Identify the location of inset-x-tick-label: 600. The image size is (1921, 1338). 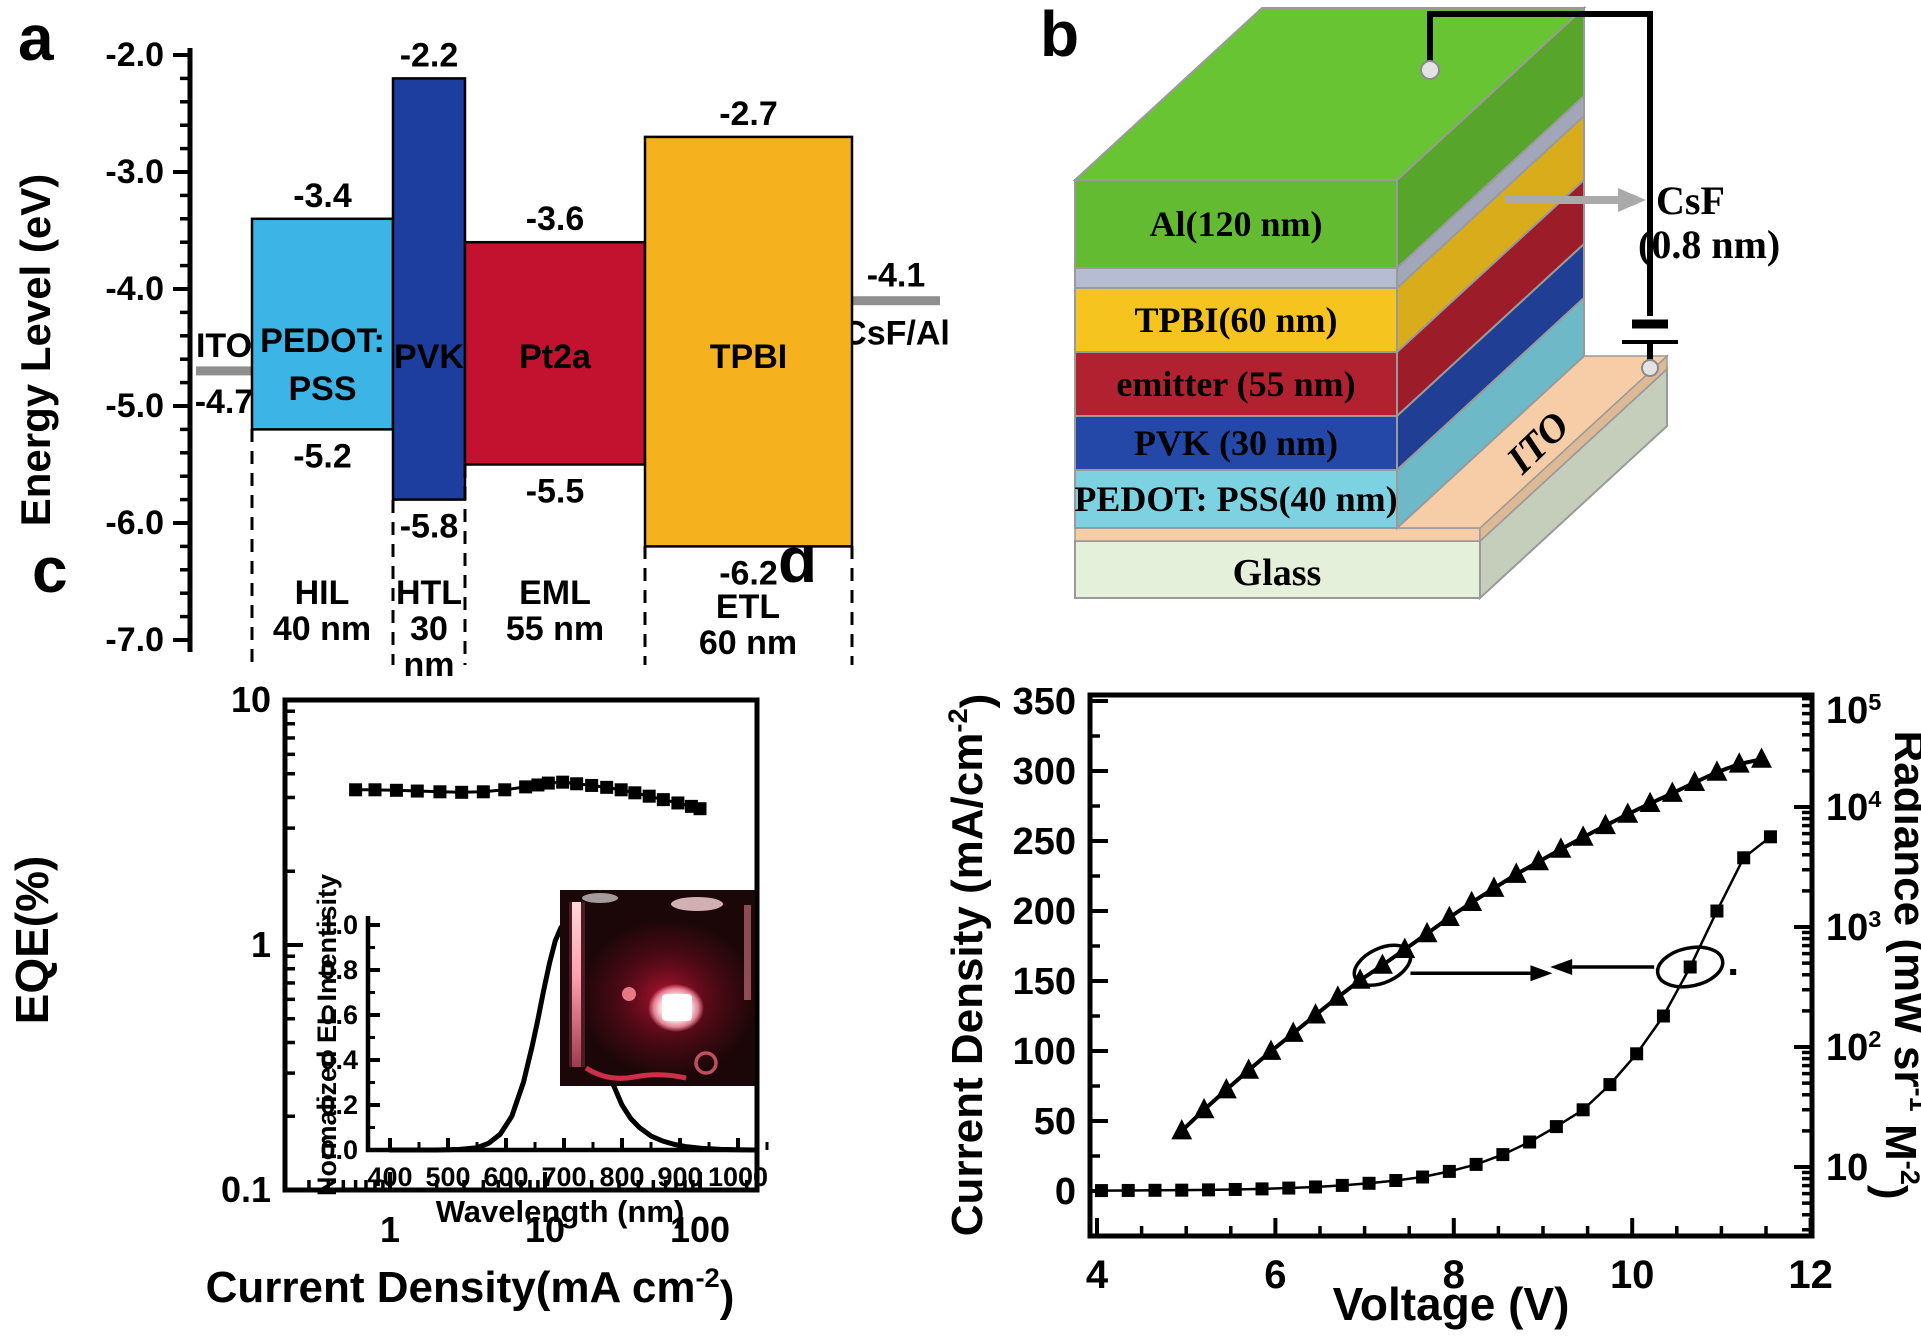
(505, 1177).